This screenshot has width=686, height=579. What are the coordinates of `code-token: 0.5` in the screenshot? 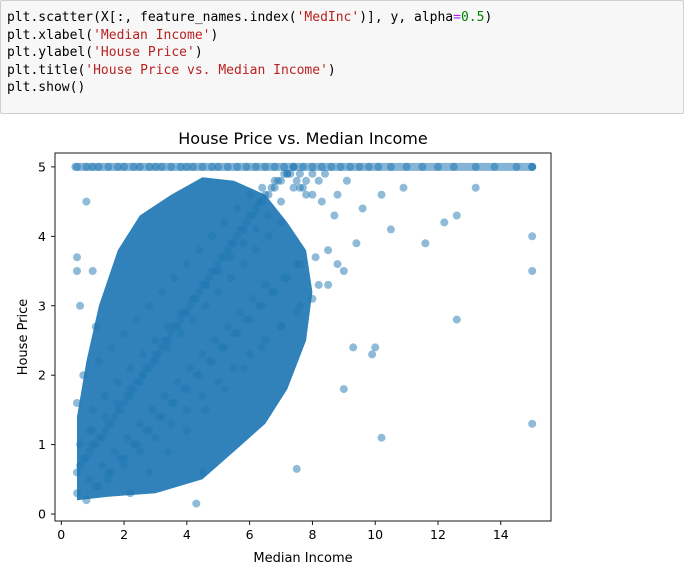 It's located at (472, 17).